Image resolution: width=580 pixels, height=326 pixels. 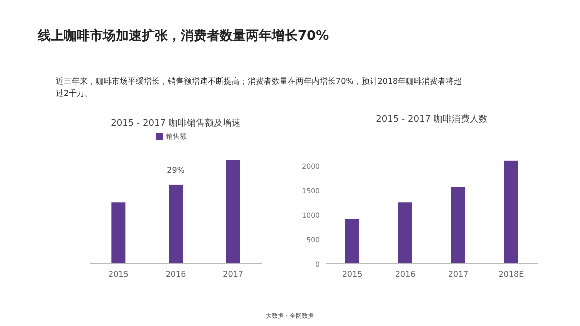 What do you see at coordinates (432, 119) in the screenshot?
I see `chart-title: 2015 - 2017 咖啡消费人数` at bounding box center [432, 119].